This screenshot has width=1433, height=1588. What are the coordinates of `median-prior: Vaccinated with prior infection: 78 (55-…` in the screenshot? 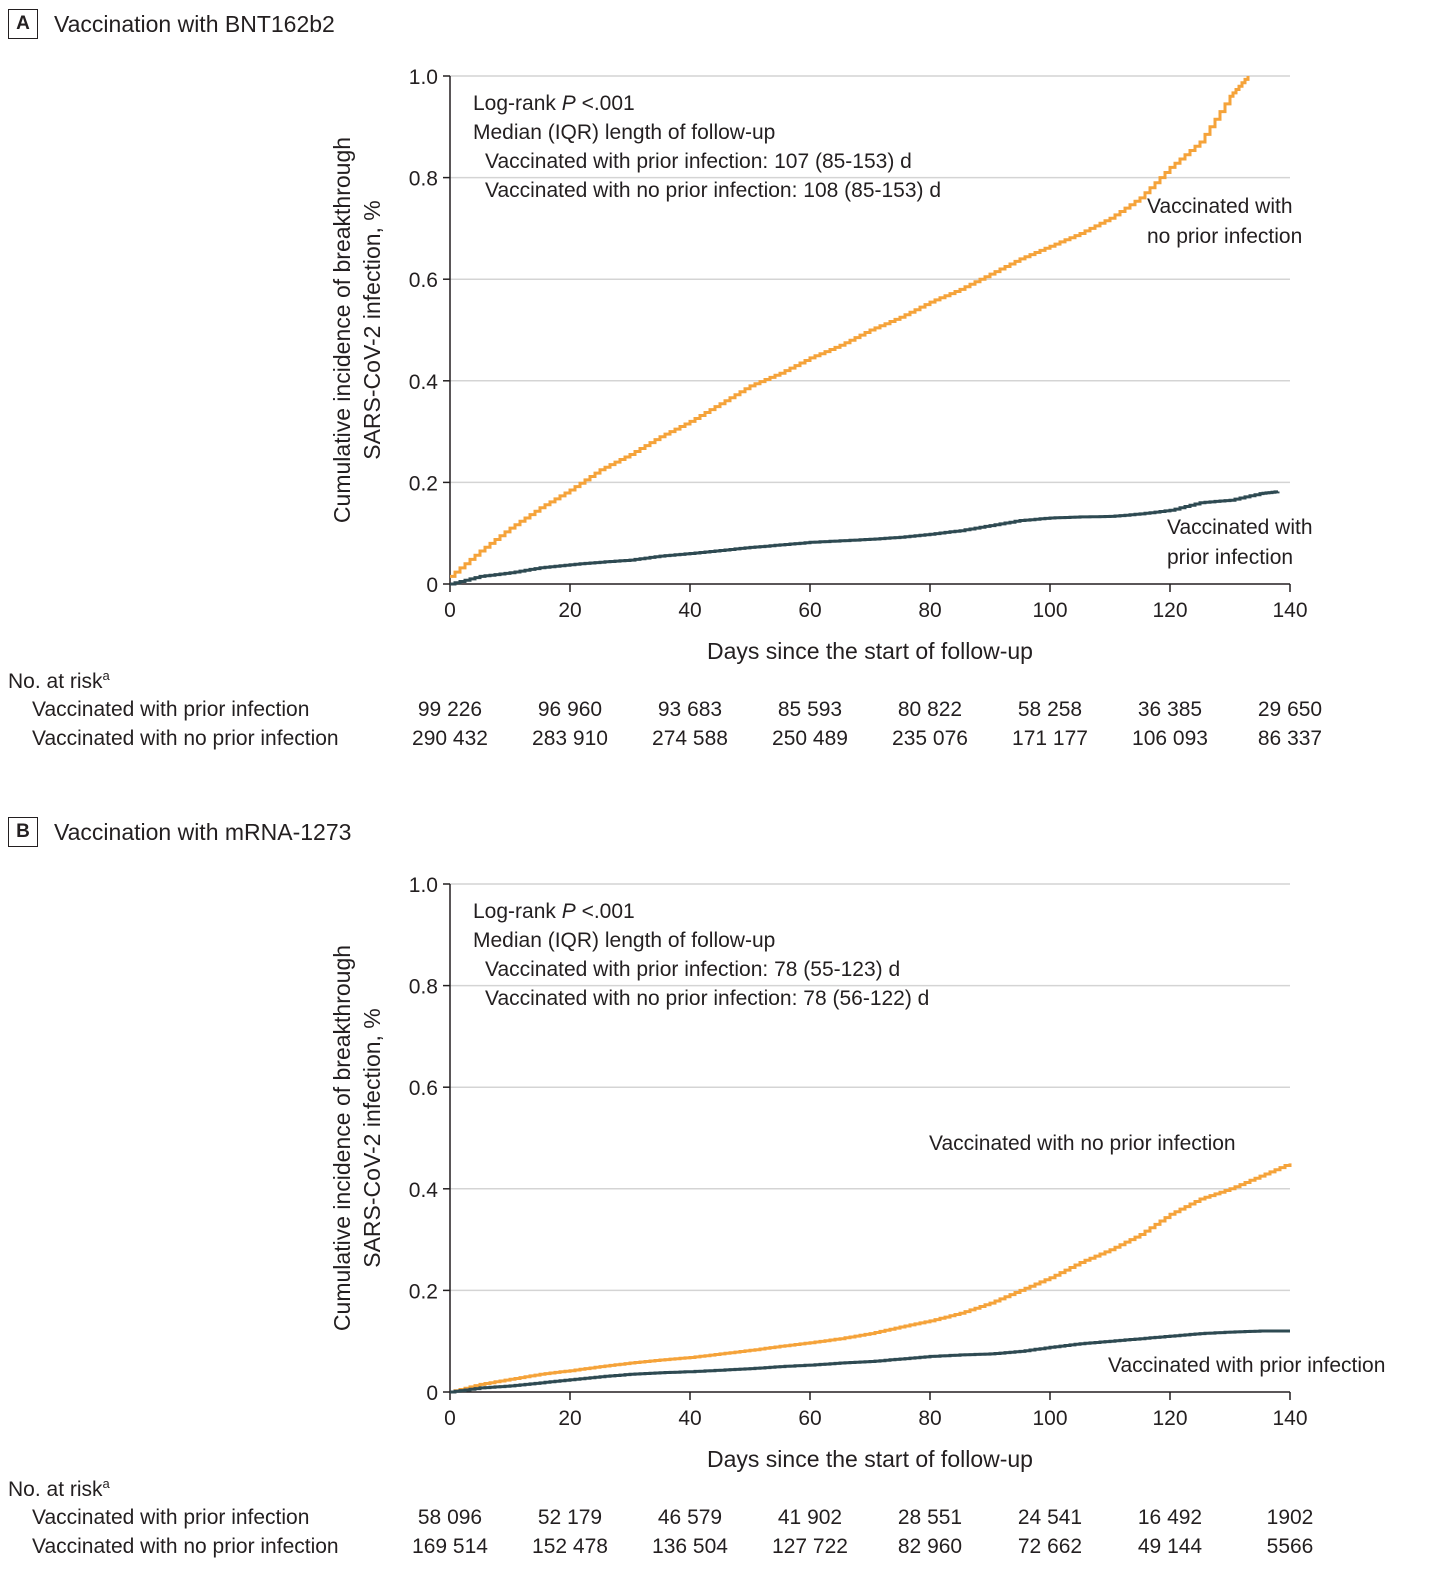 It's located at (692, 969).